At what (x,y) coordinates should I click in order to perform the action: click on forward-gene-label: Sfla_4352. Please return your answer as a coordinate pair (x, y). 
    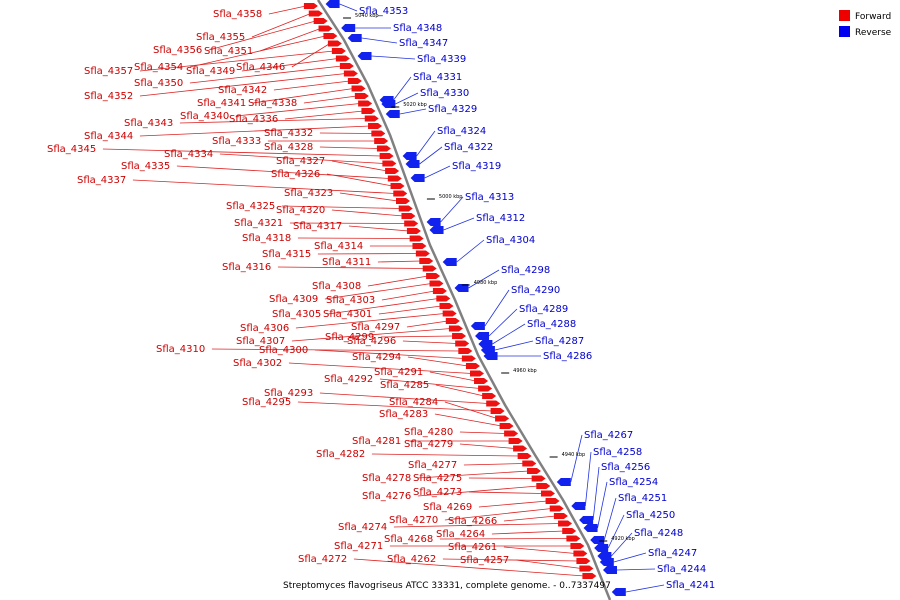
    Looking at the image, I should click on (108, 96).